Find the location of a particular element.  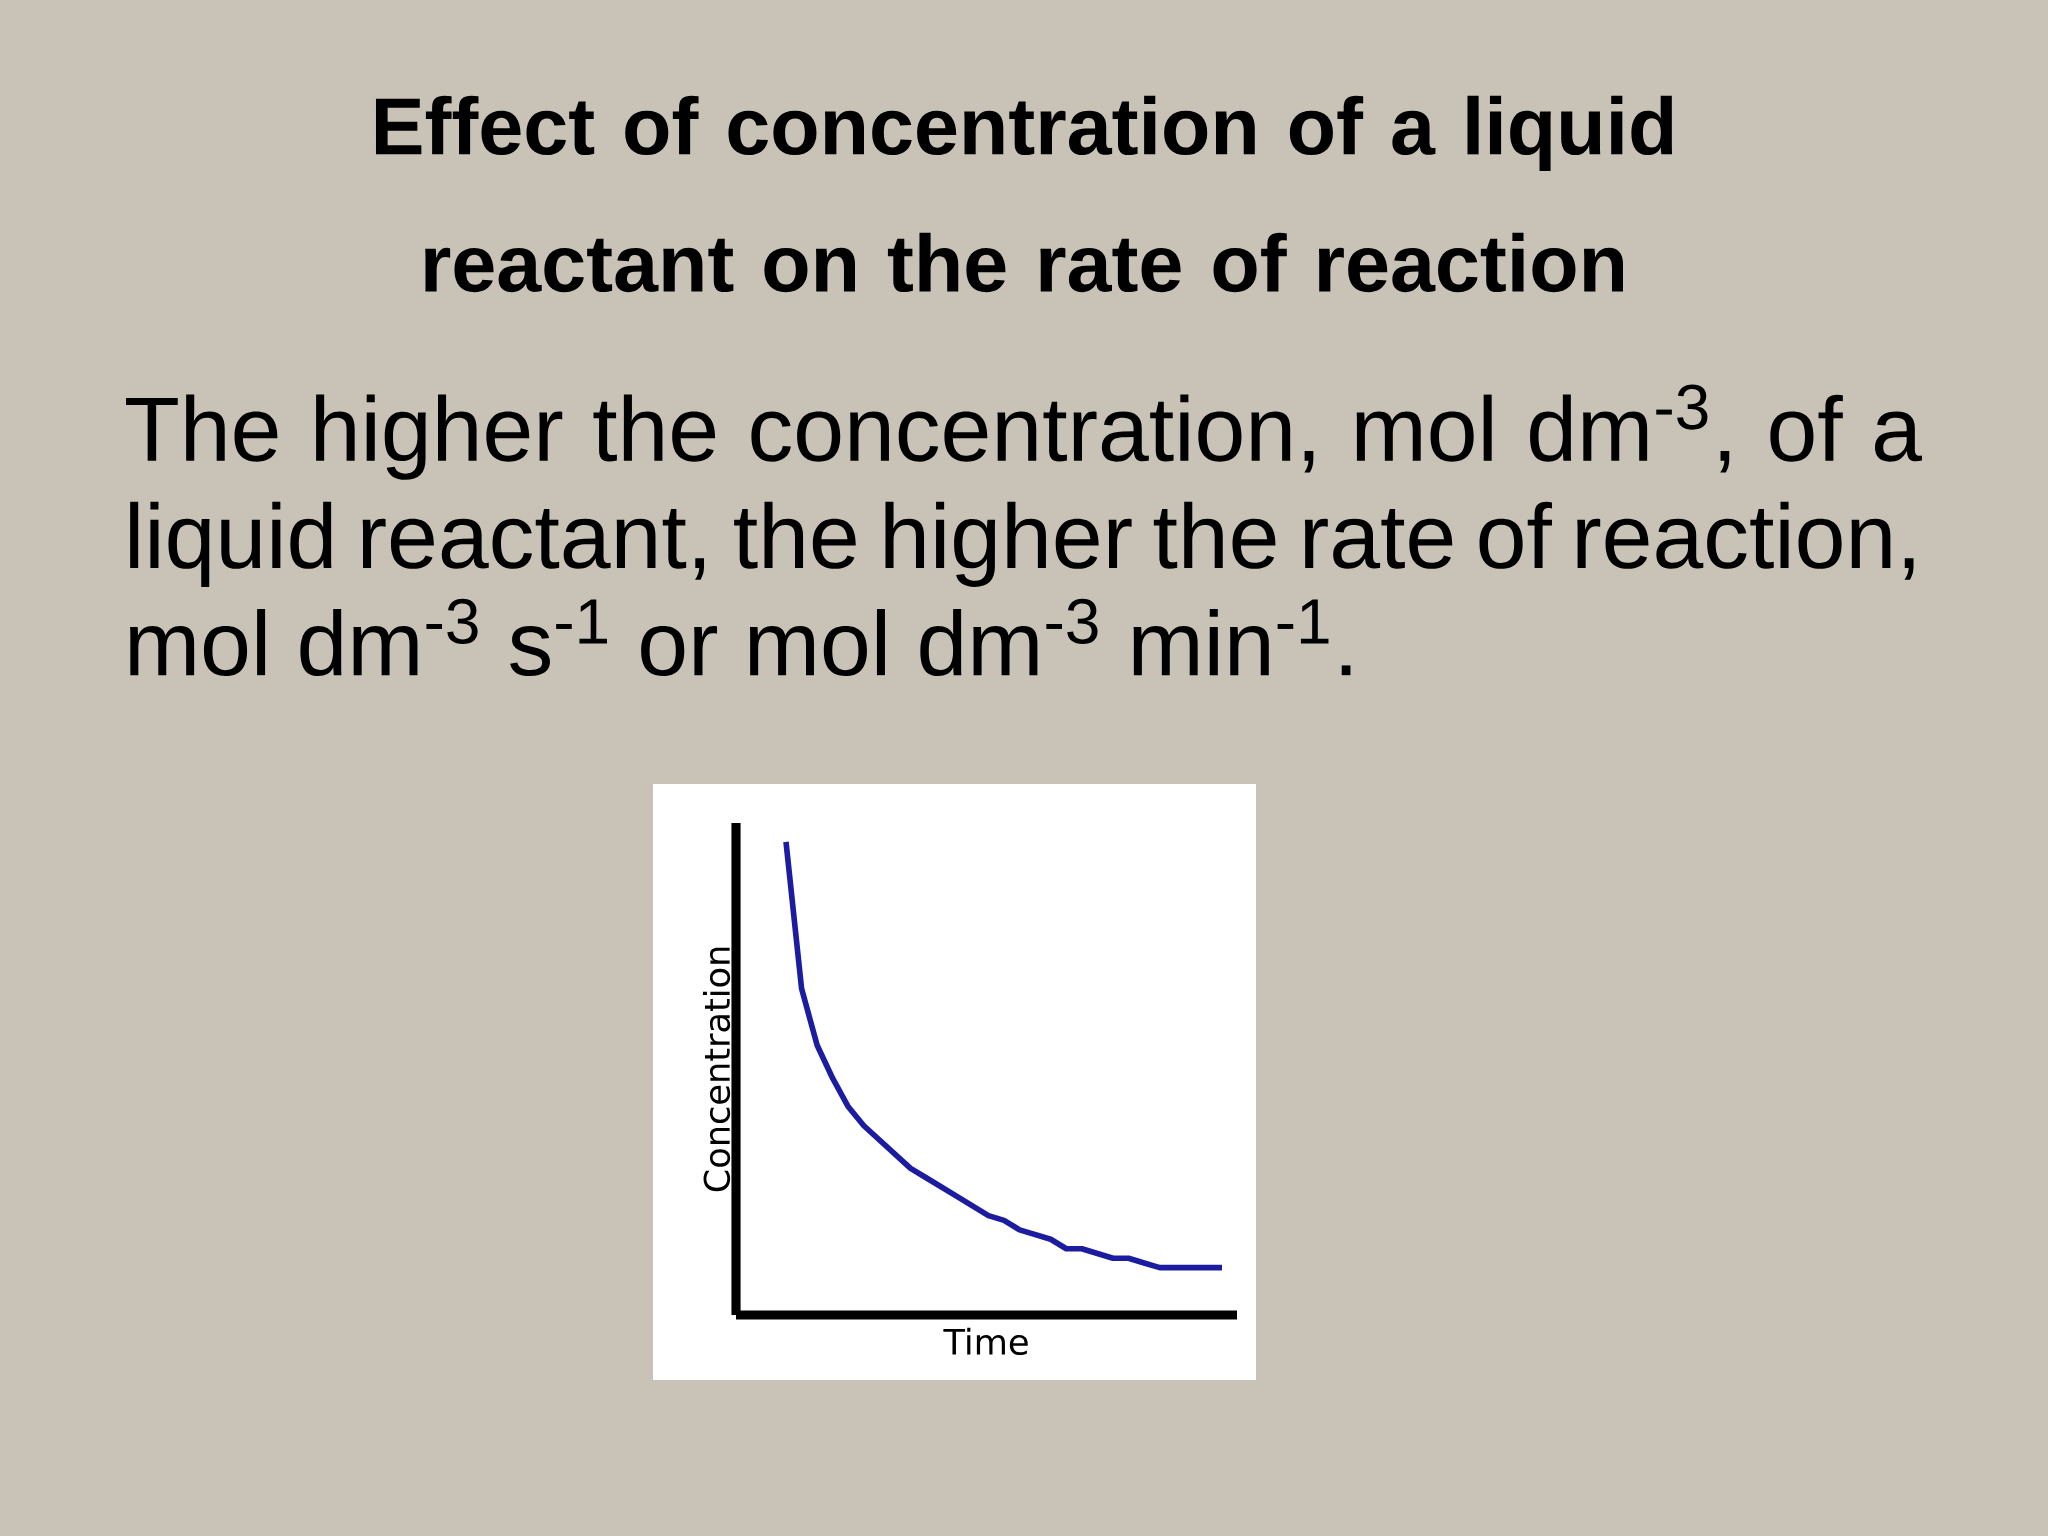

x-axis-title: Time is located at coordinates (985, 1341).